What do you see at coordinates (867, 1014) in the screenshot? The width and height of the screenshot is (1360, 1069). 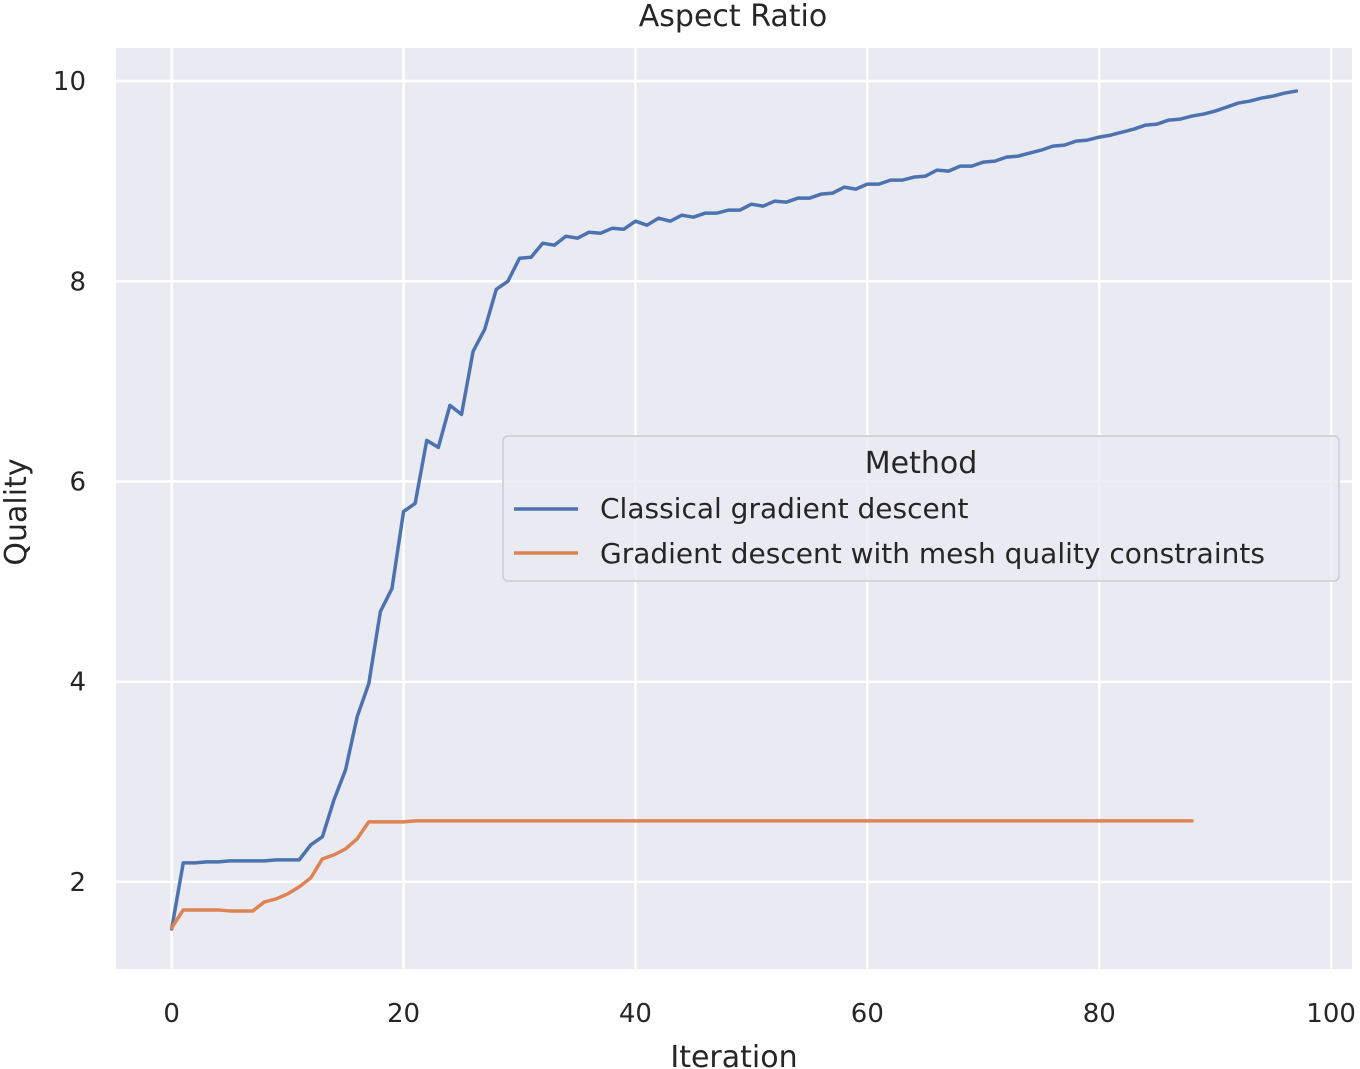 I see `x-tick-label: 60` at bounding box center [867, 1014].